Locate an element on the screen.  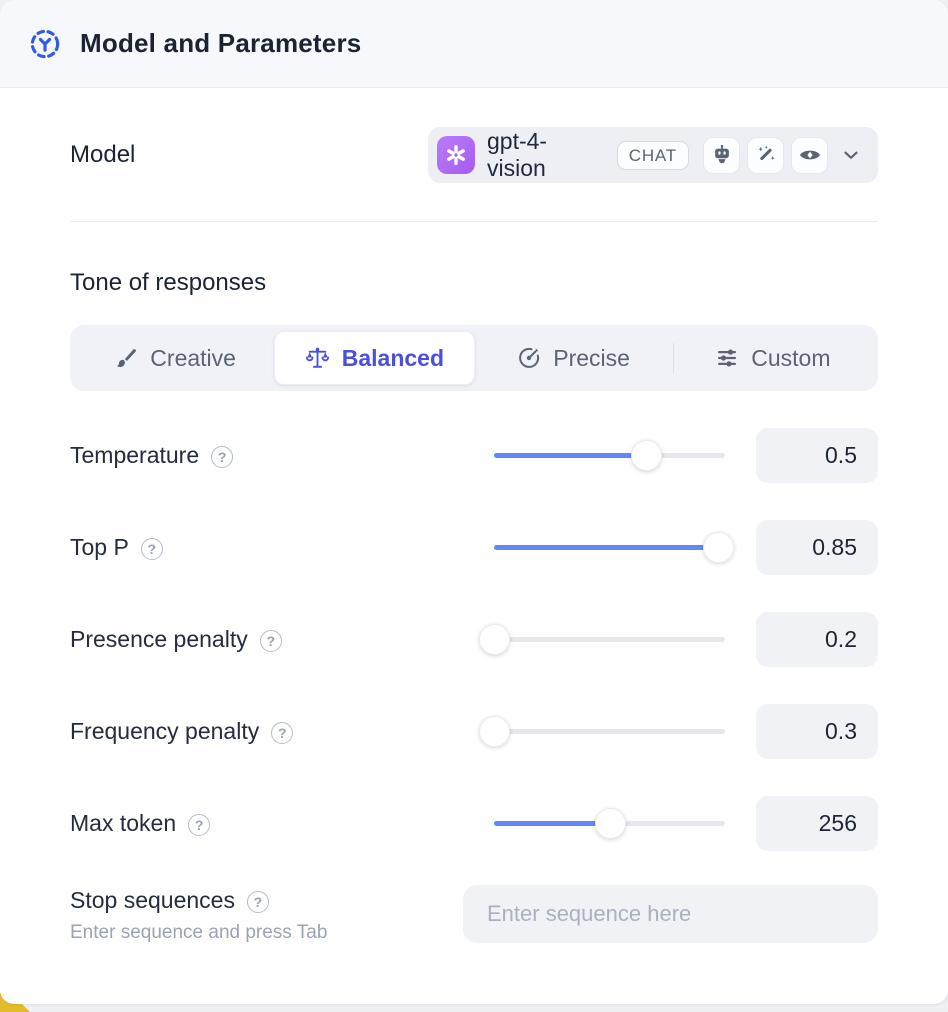
target-dart-icon is located at coordinates (529, 357).